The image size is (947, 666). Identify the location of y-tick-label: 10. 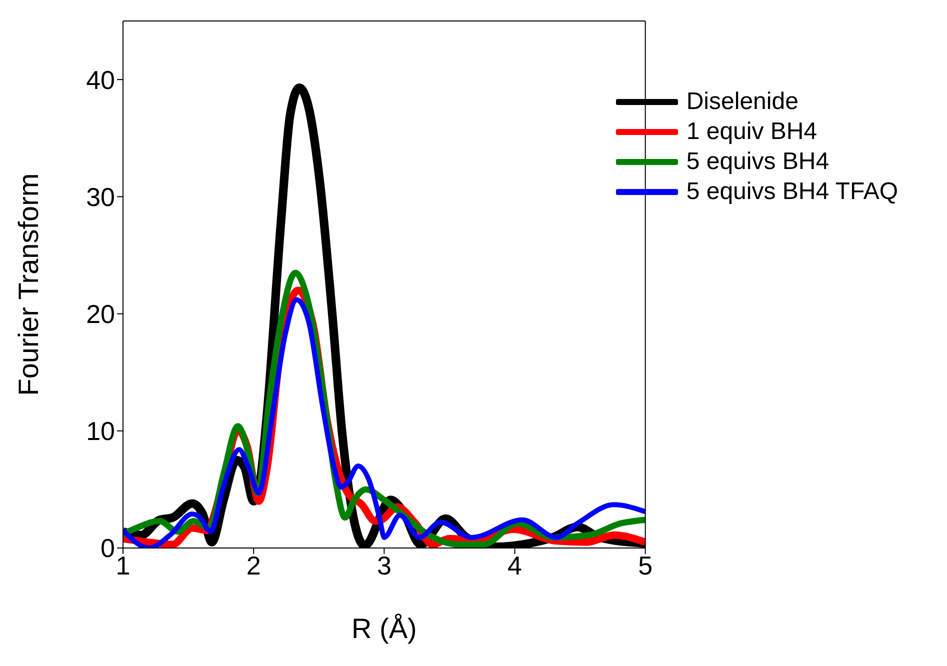
(100, 431).